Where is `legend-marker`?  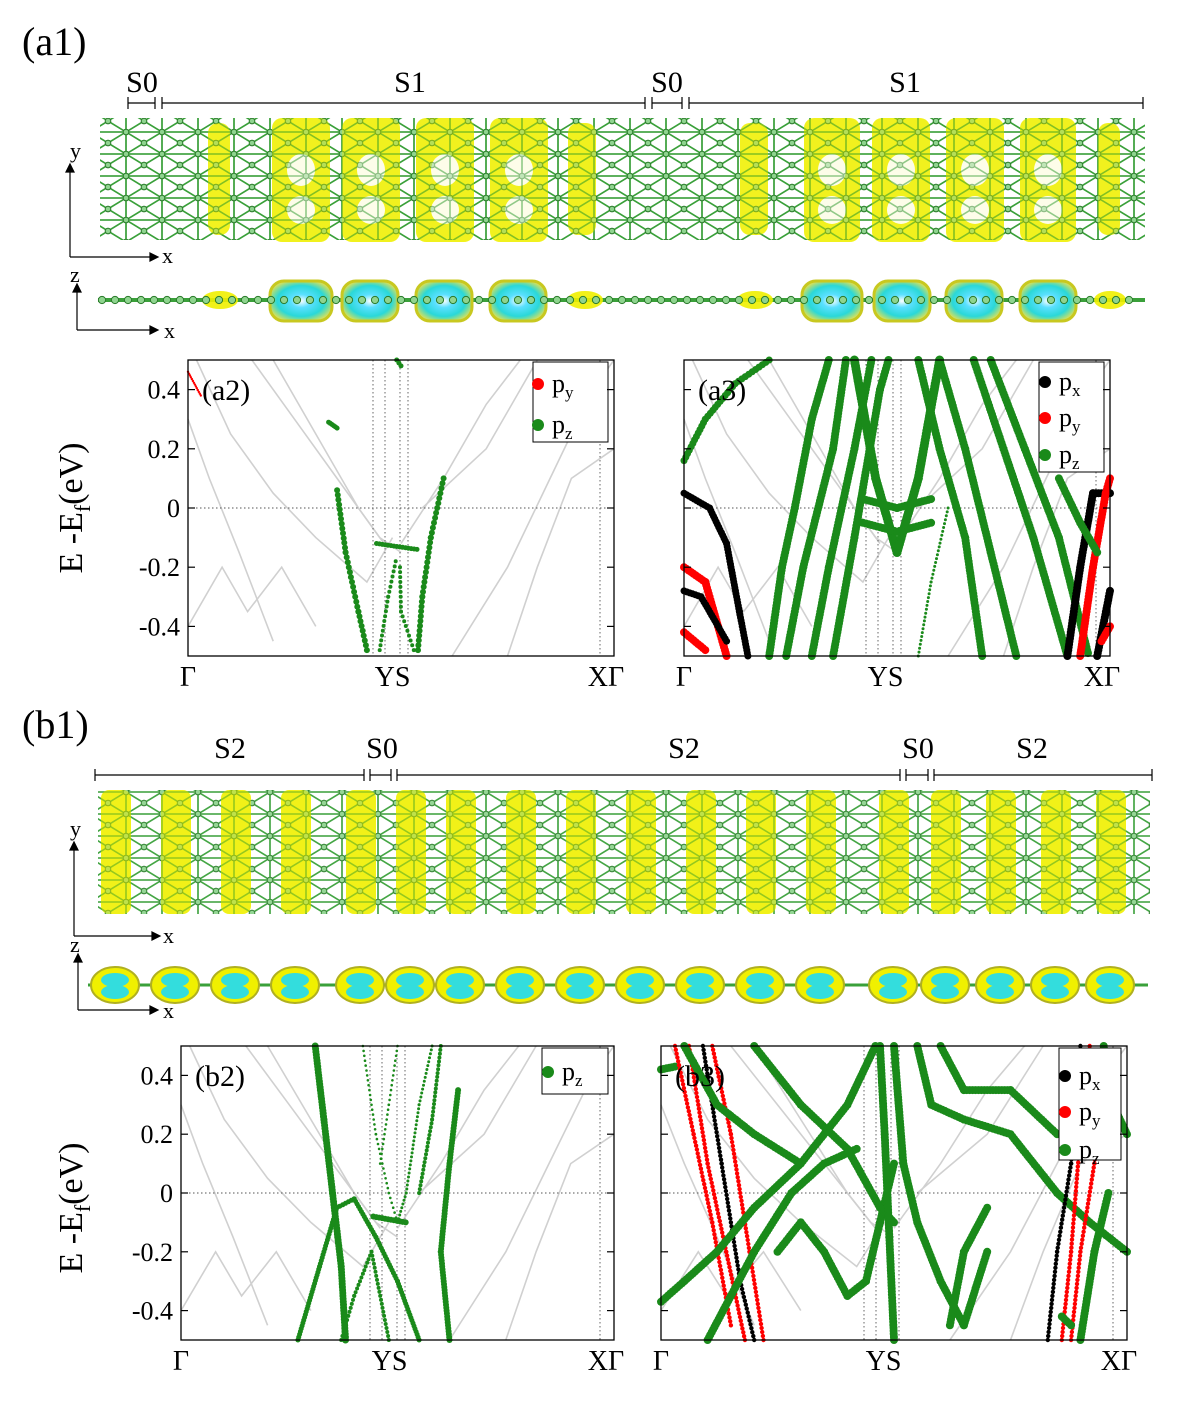
legend-marker is located at coordinates (1045, 418).